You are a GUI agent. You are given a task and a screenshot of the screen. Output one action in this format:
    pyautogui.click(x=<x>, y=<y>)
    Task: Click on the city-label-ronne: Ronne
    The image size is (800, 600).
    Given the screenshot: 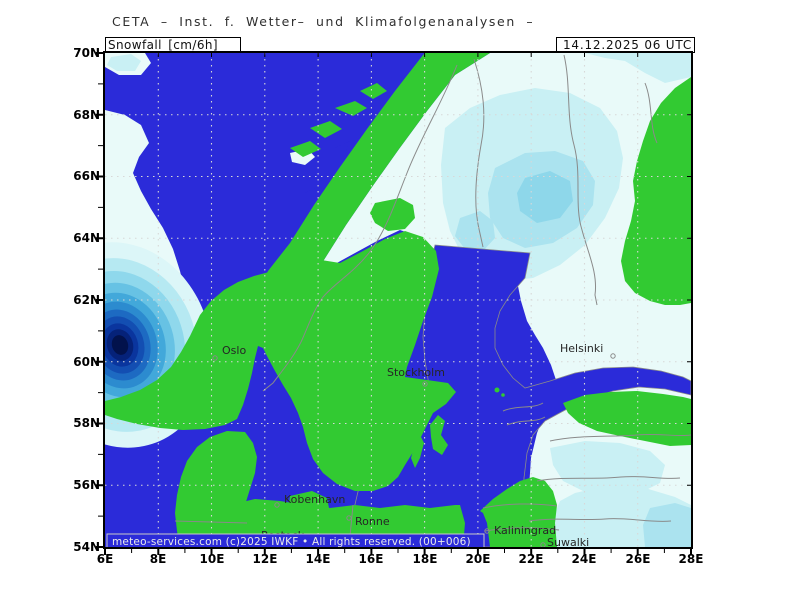 What is the action you would take?
    pyautogui.click(x=372, y=521)
    